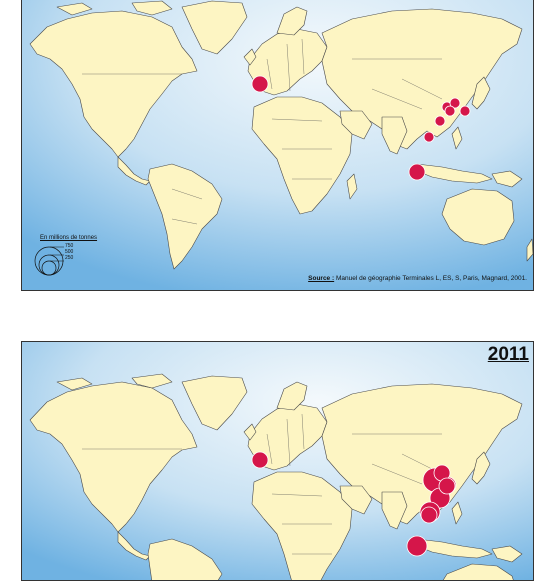  What do you see at coordinates (69, 258) in the screenshot?
I see `legend-value-250: 250` at bounding box center [69, 258].